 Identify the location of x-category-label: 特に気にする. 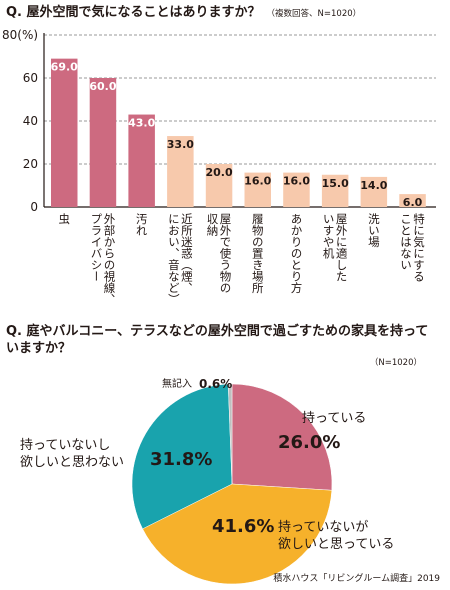
(419, 247).